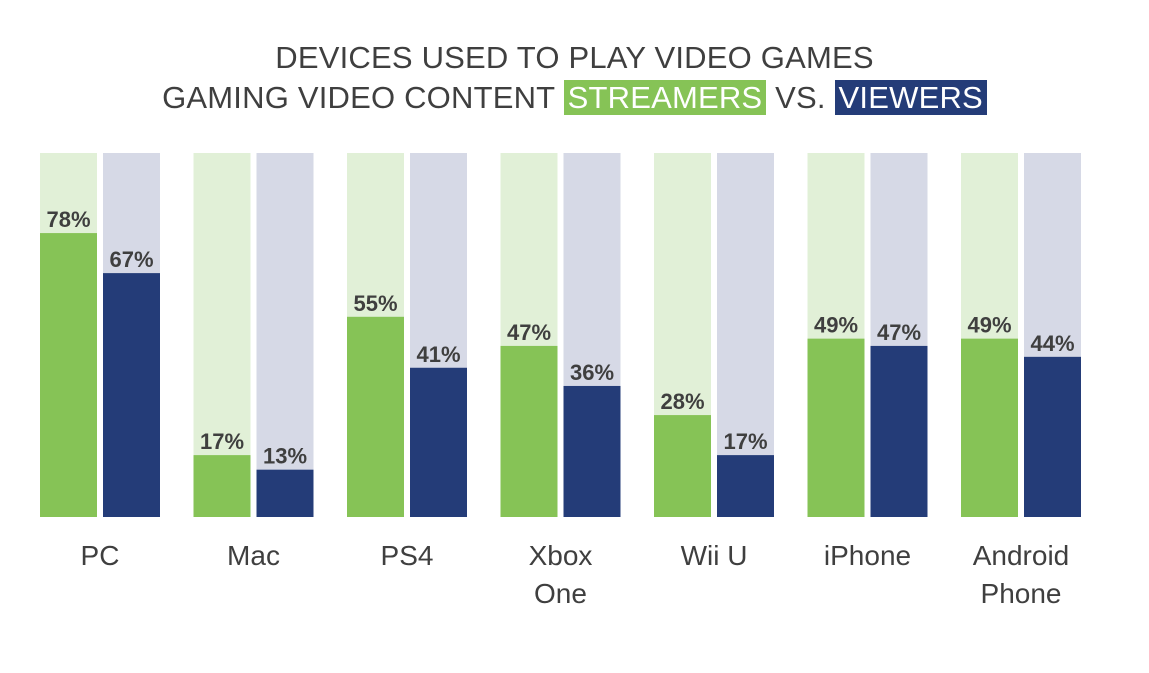 This screenshot has width=1149, height=673. What do you see at coordinates (745, 441) in the screenshot?
I see `data-label-viewers-4: 17%` at bounding box center [745, 441].